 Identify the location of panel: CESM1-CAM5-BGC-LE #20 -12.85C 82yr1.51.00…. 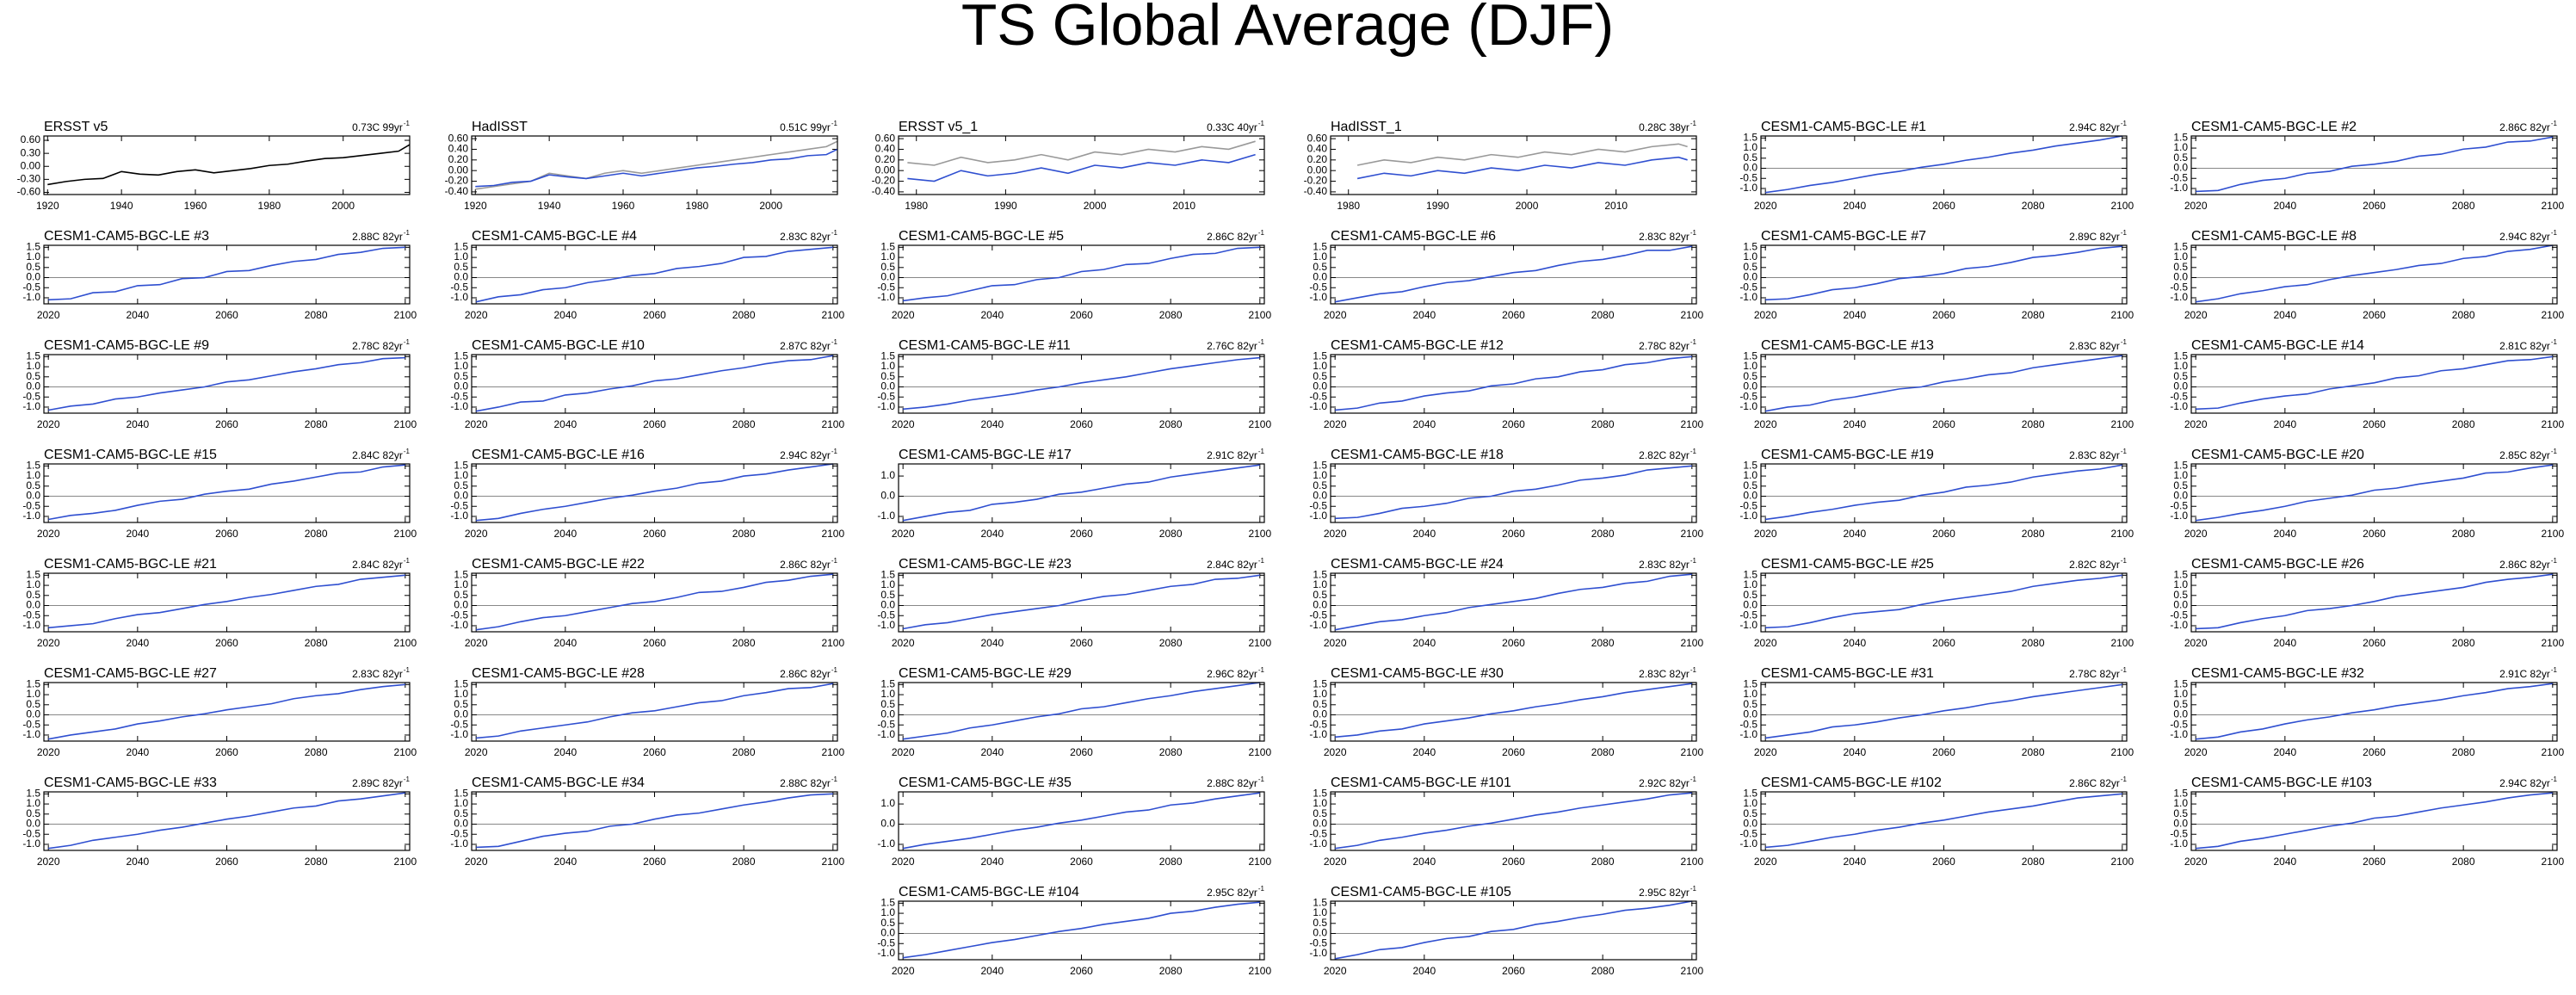
(2367, 494).